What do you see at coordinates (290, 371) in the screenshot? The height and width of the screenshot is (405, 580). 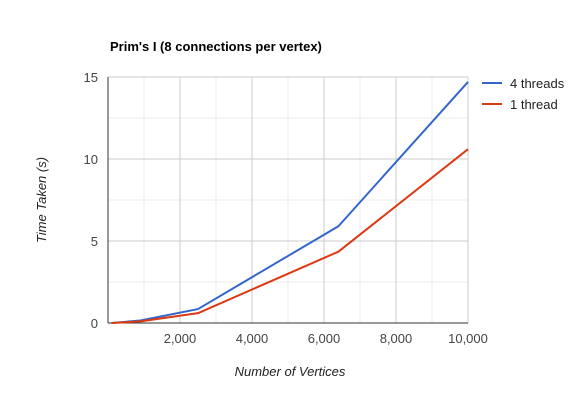 I see `x-axis-title: Number of Vertices` at bounding box center [290, 371].